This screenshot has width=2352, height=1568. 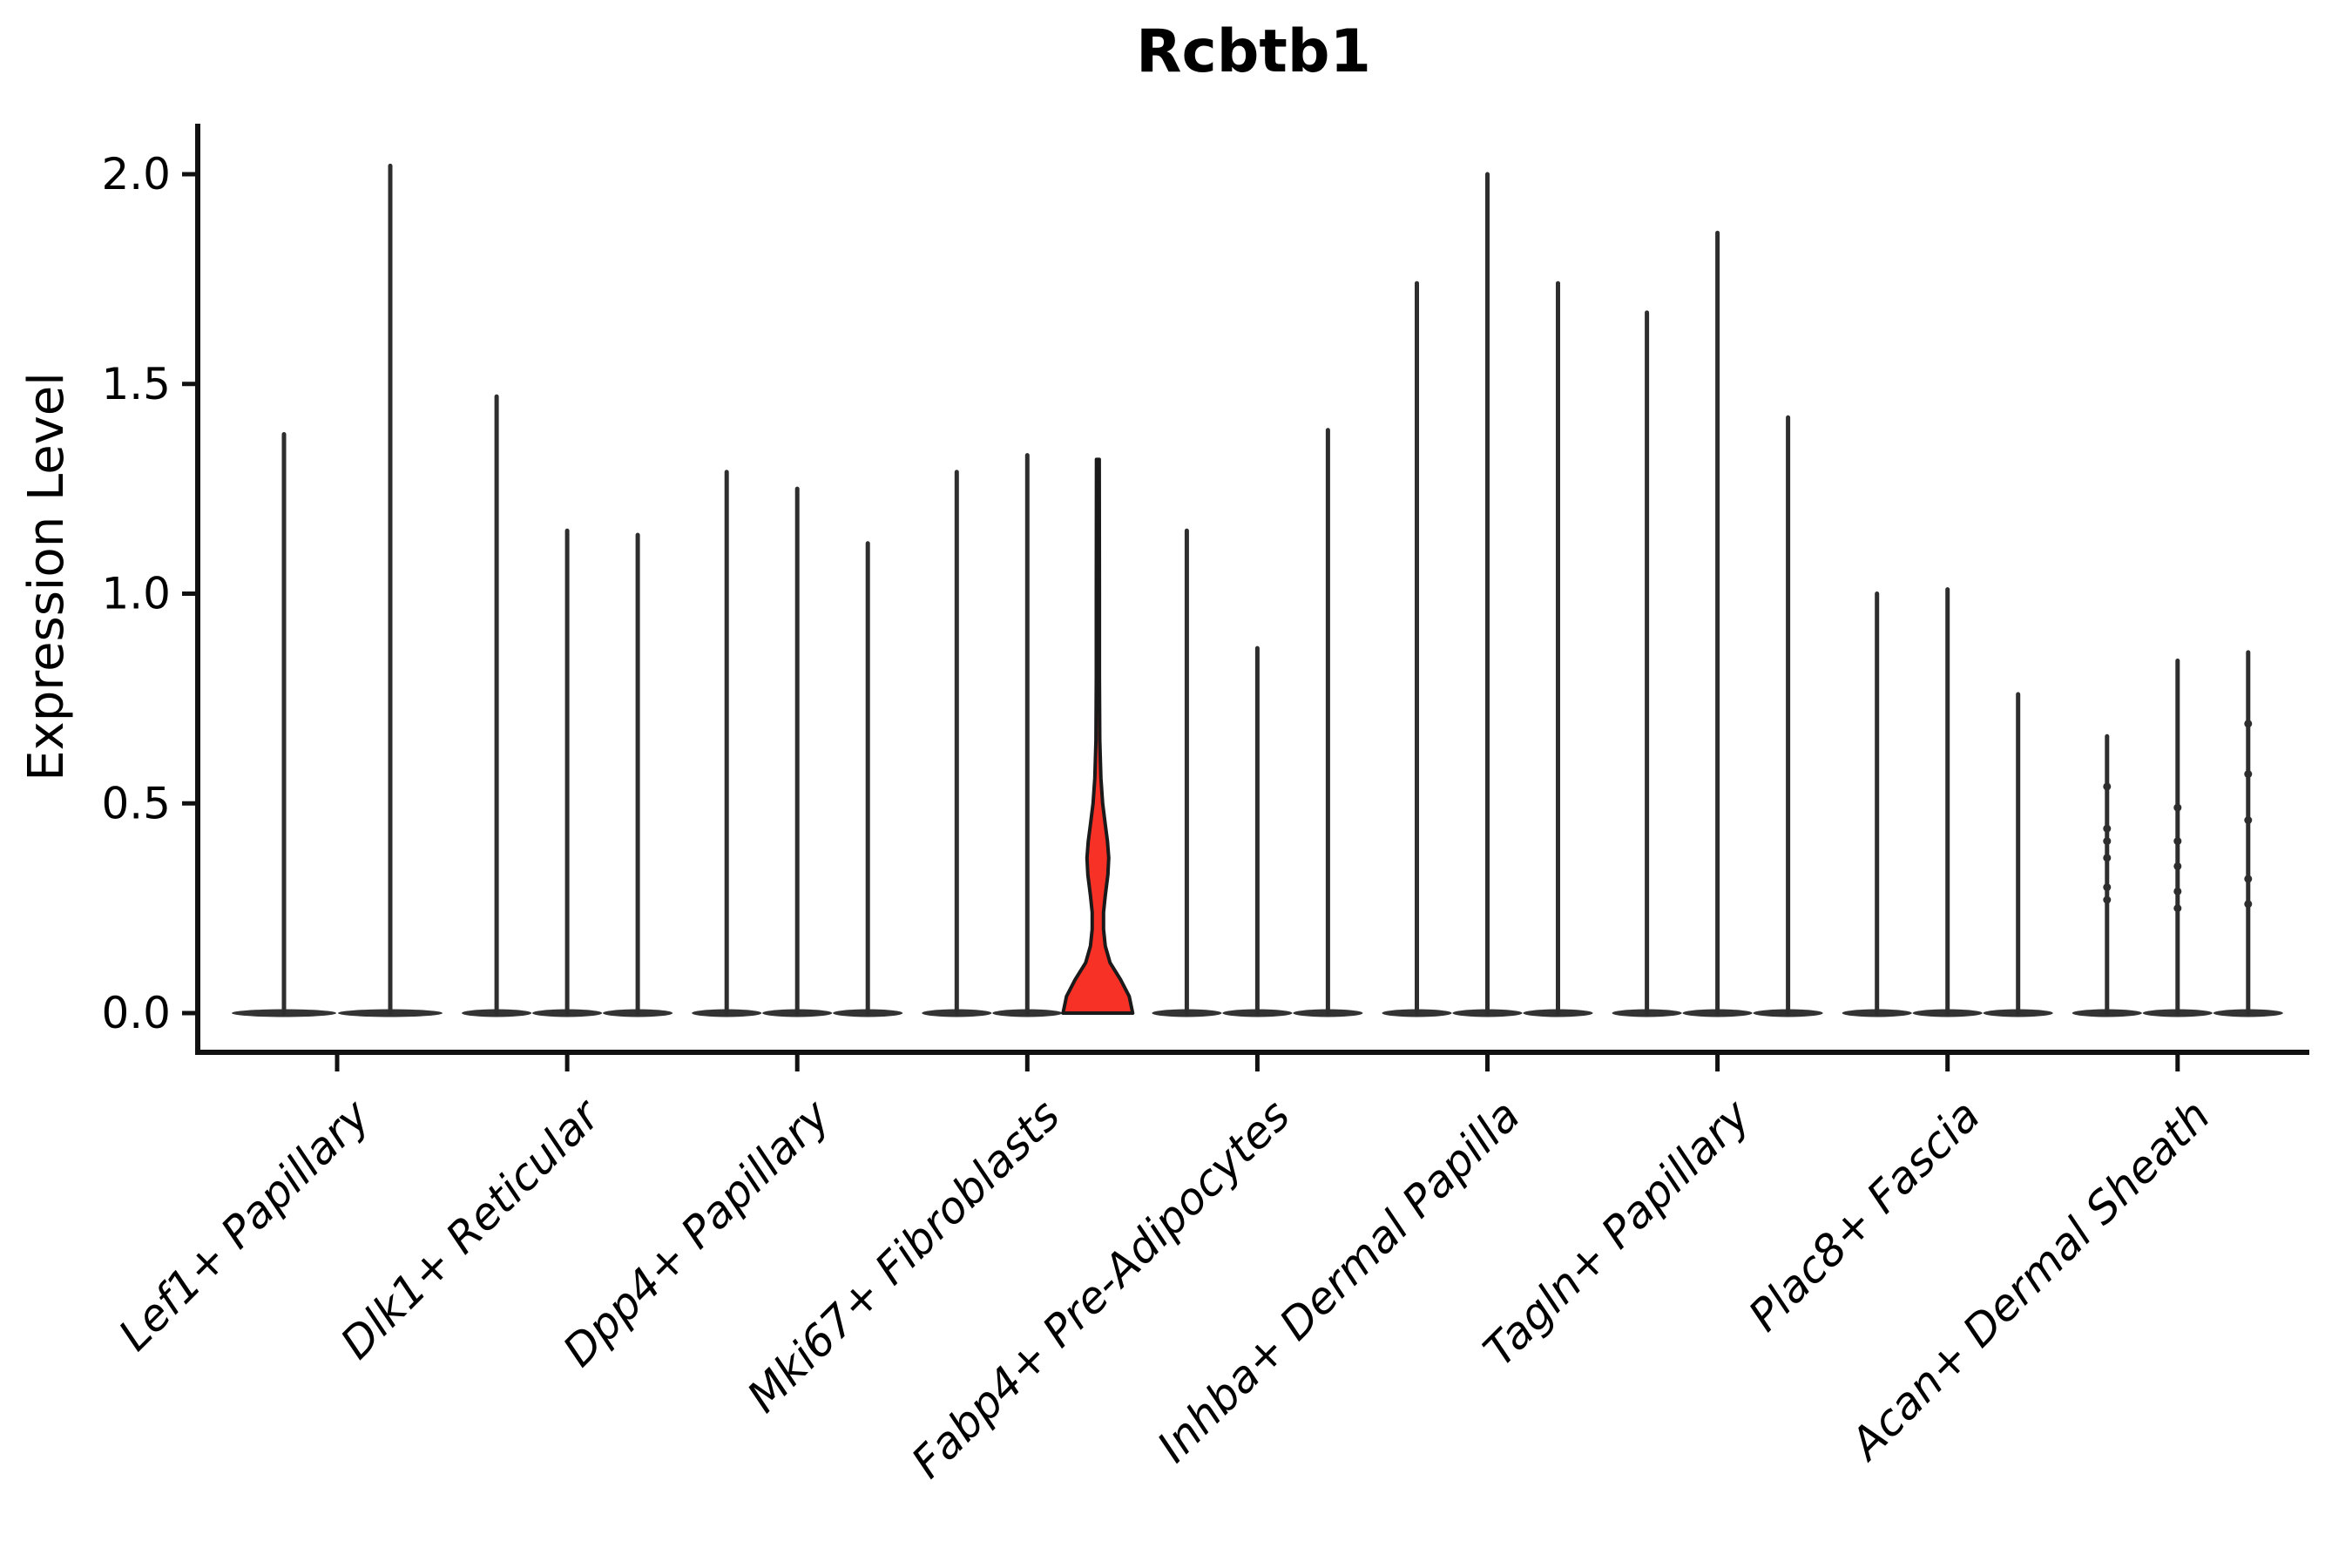 I want to click on y-tick-label: 0.0, so click(x=136, y=1013).